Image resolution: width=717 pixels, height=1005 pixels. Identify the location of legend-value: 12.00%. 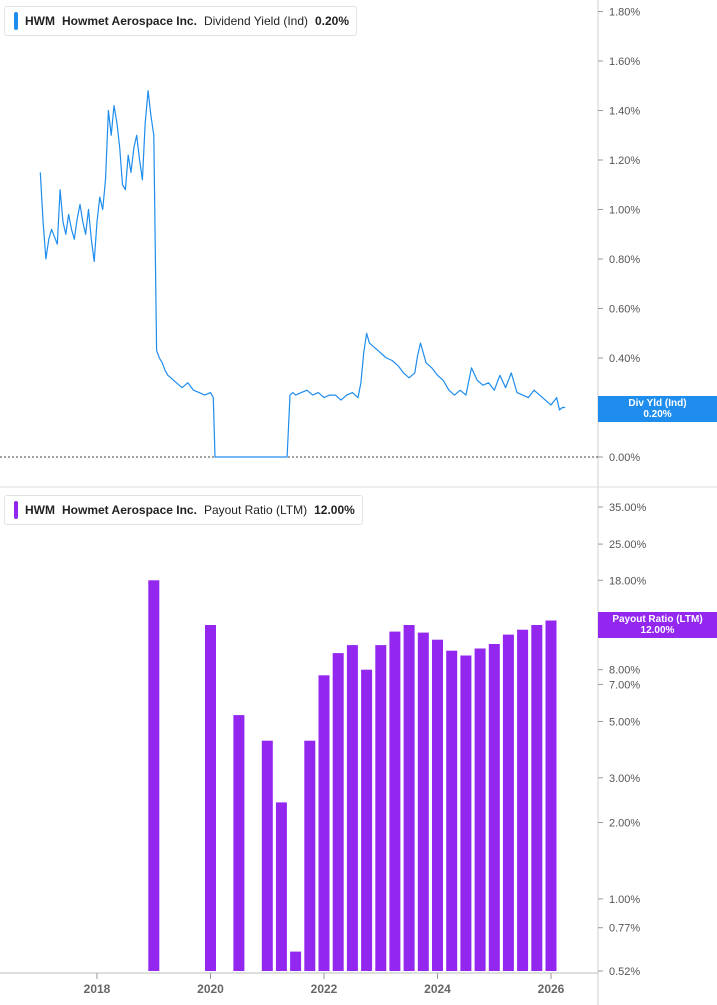
(334, 510).